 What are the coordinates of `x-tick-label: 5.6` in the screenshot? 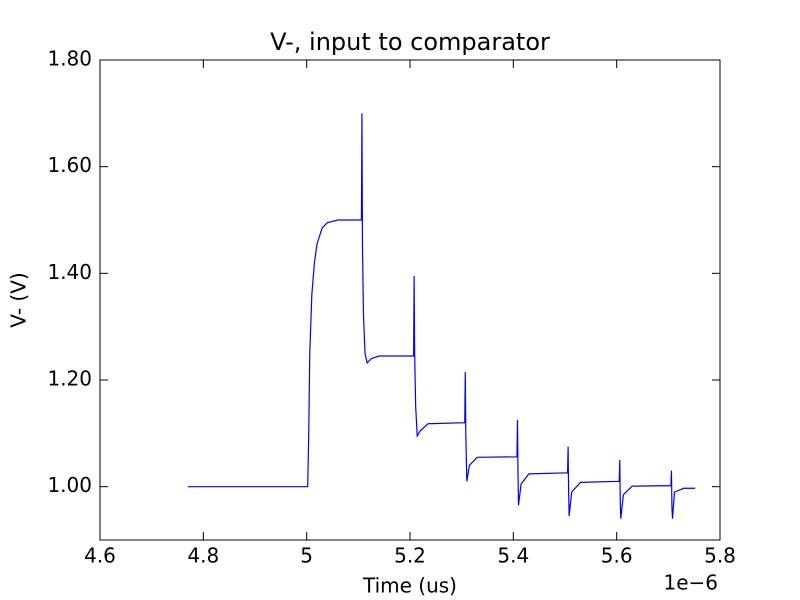 It's located at (617, 556).